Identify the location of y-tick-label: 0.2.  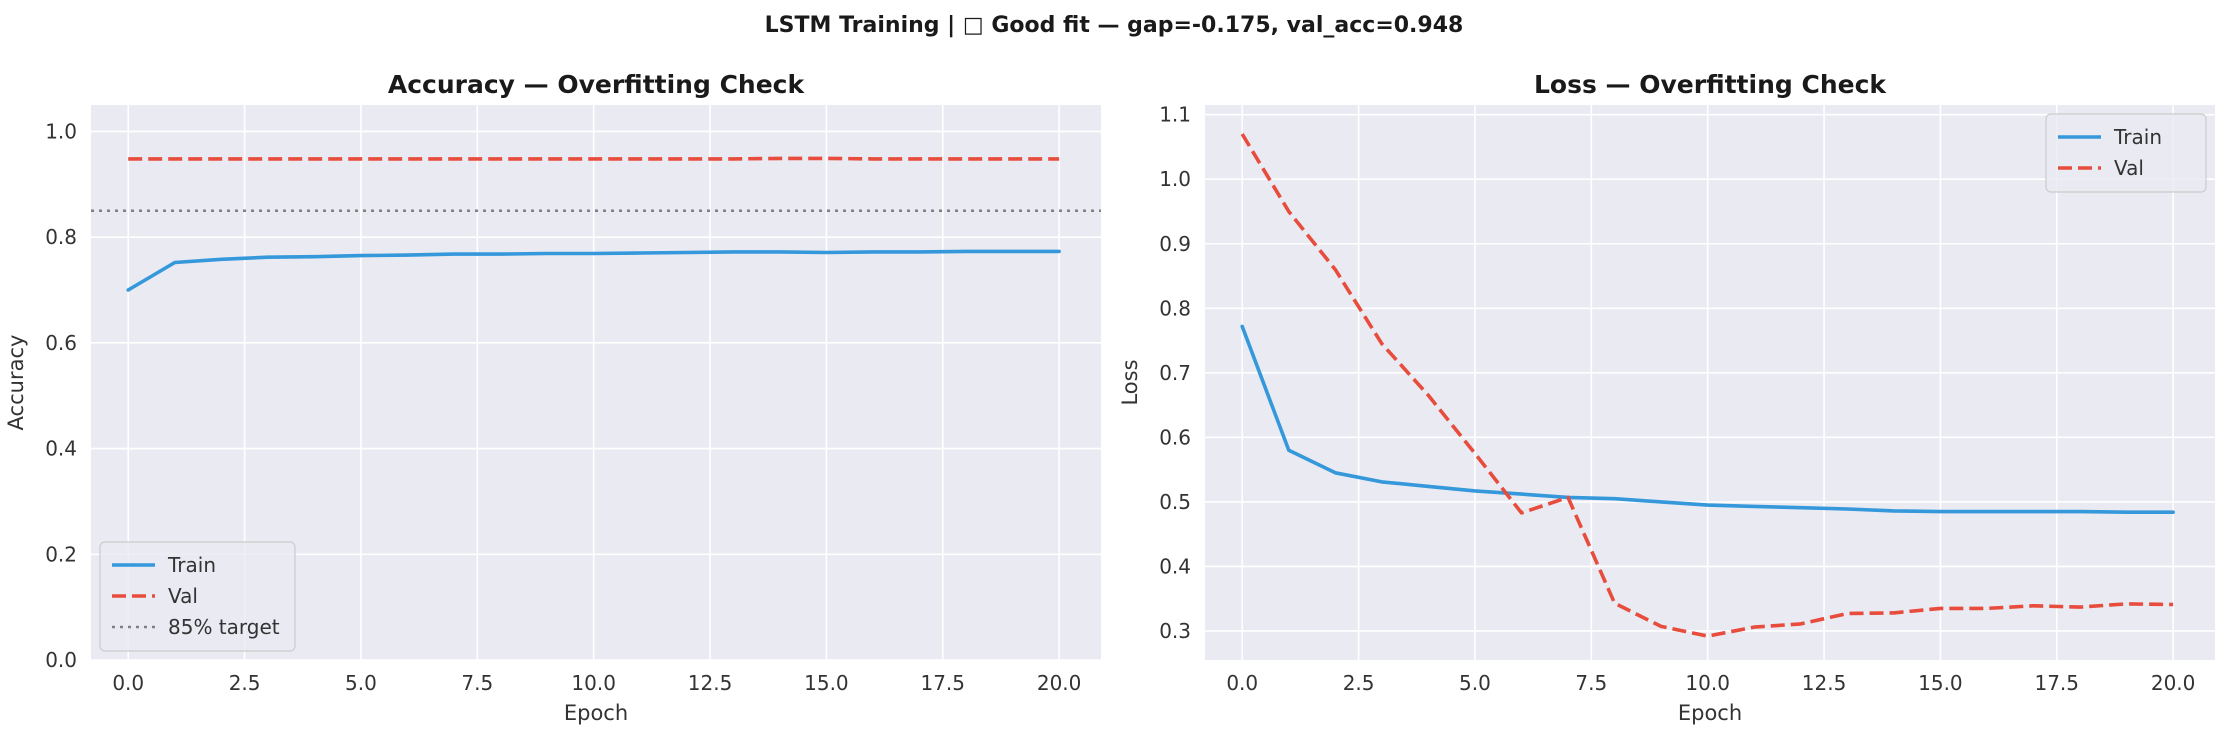
(61, 554).